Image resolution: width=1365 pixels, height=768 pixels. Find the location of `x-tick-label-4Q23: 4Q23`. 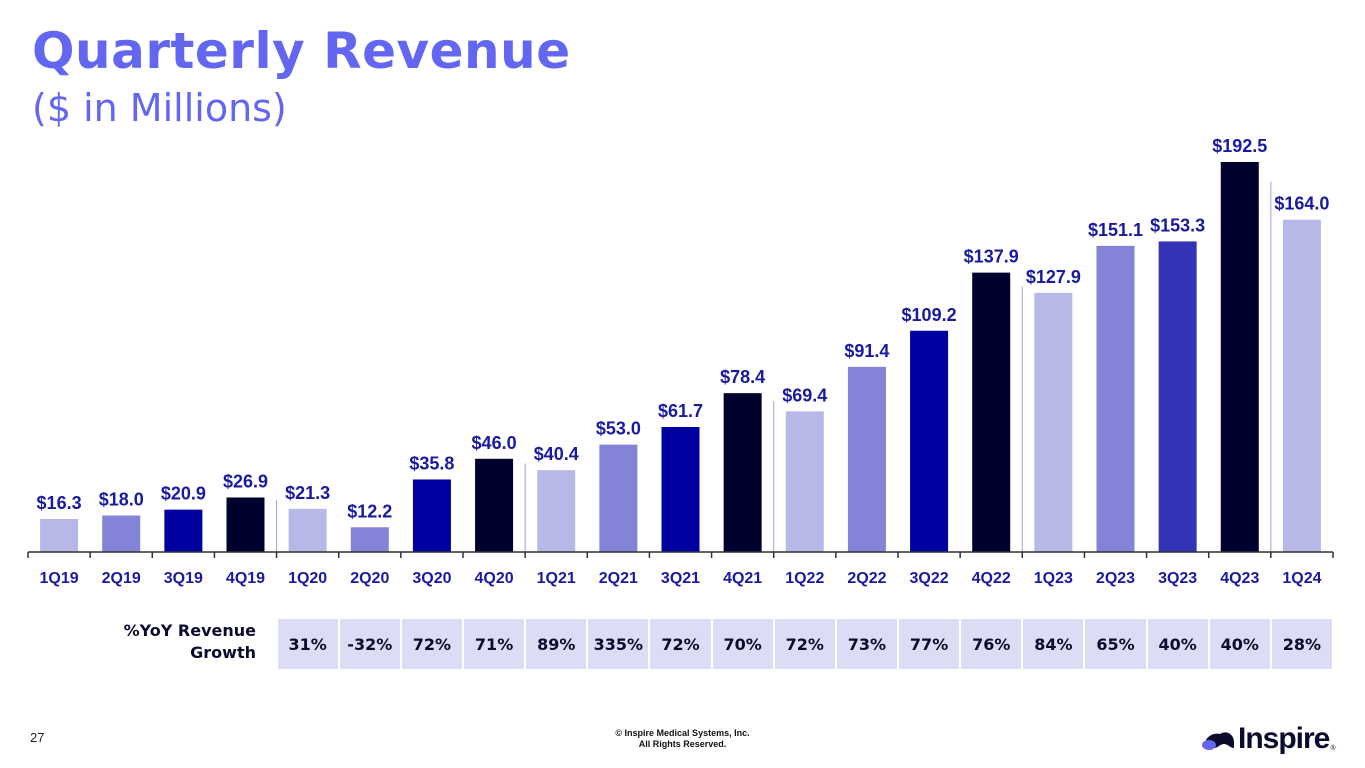

x-tick-label-4Q23: 4Q23 is located at coordinates (1239, 578).